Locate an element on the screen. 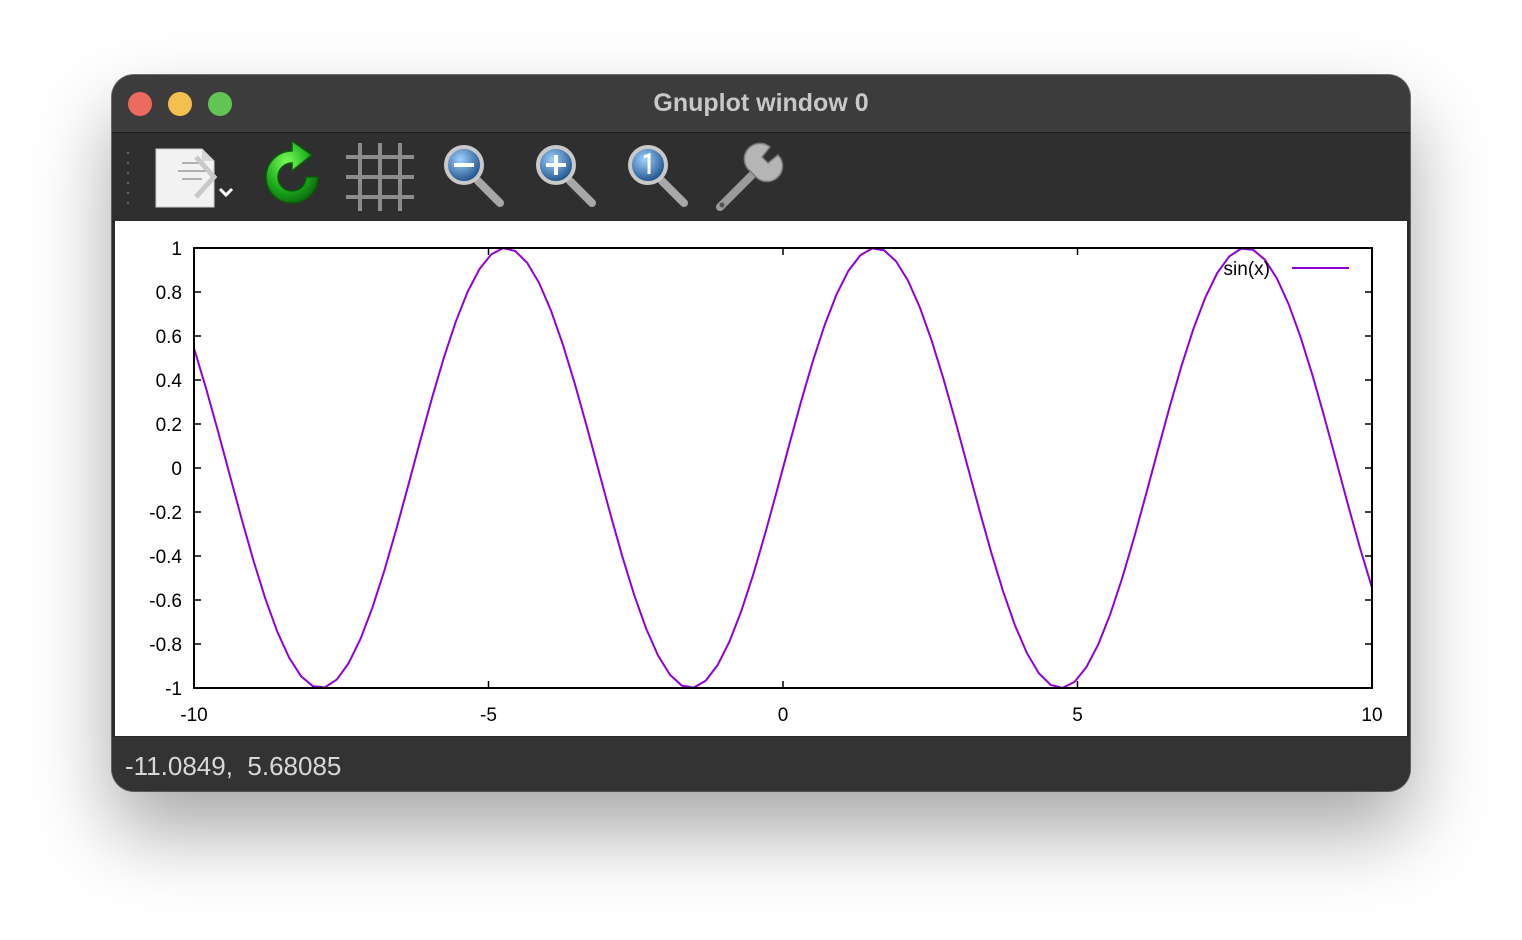 This screenshot has height=940, width=1522. y-tick-label: 0.2 is located at coordinates (169, 425).